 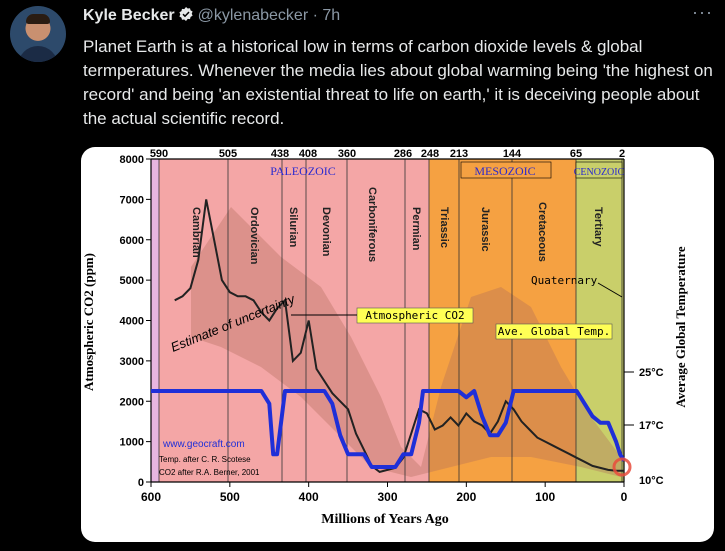 I want to click on annotation-temp-box, so click(x=554, y=331).